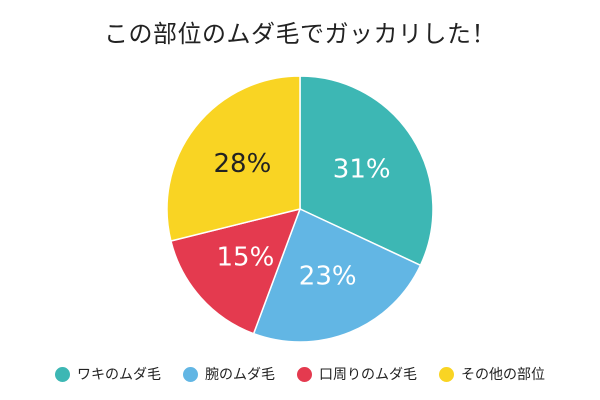 The width and height of the screenshot is (600, 400). I want to click on pie-label-other: 28%, so click(243, 164).